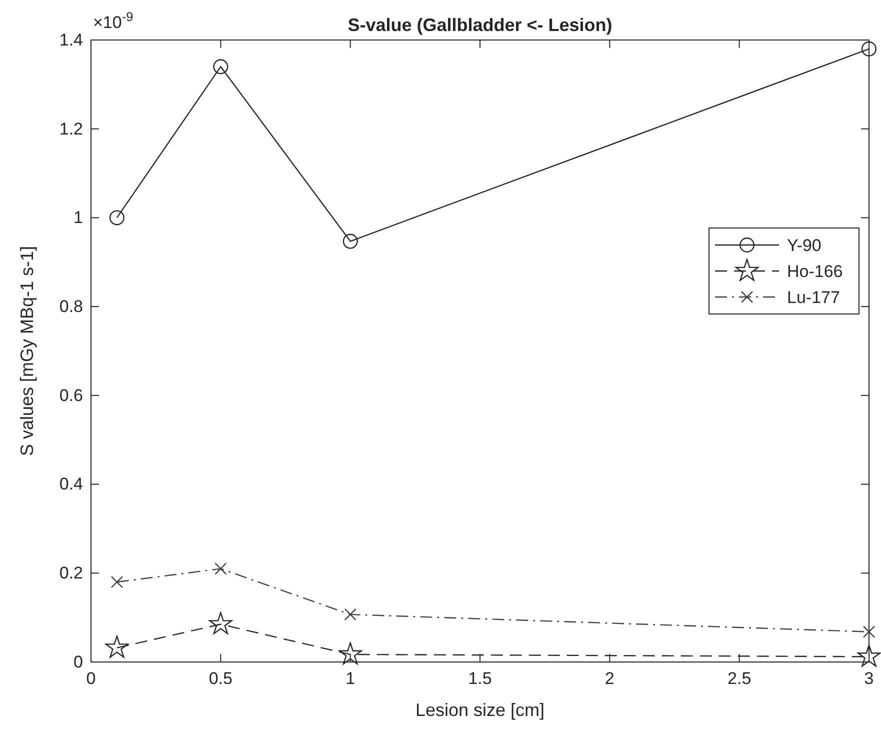  What do you see at coordinates (480, 710) in the screenshot?
I see `x-axis-title: Lesion size [cm]` at bounding box center [480, 710].